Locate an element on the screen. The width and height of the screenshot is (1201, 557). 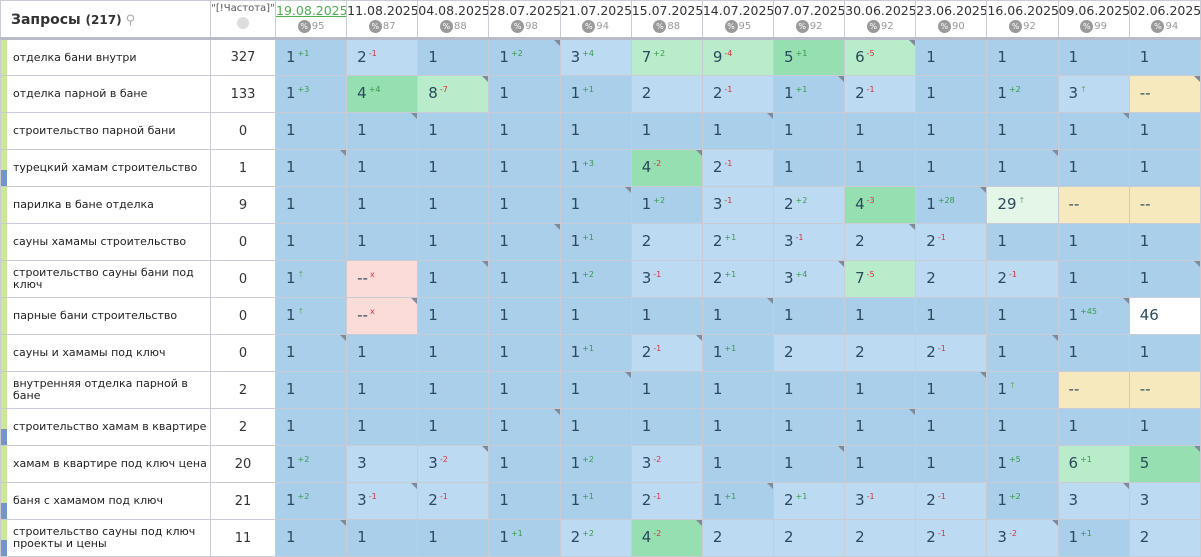
position-cell: 6 -5 is located at coordinates (880, 57).